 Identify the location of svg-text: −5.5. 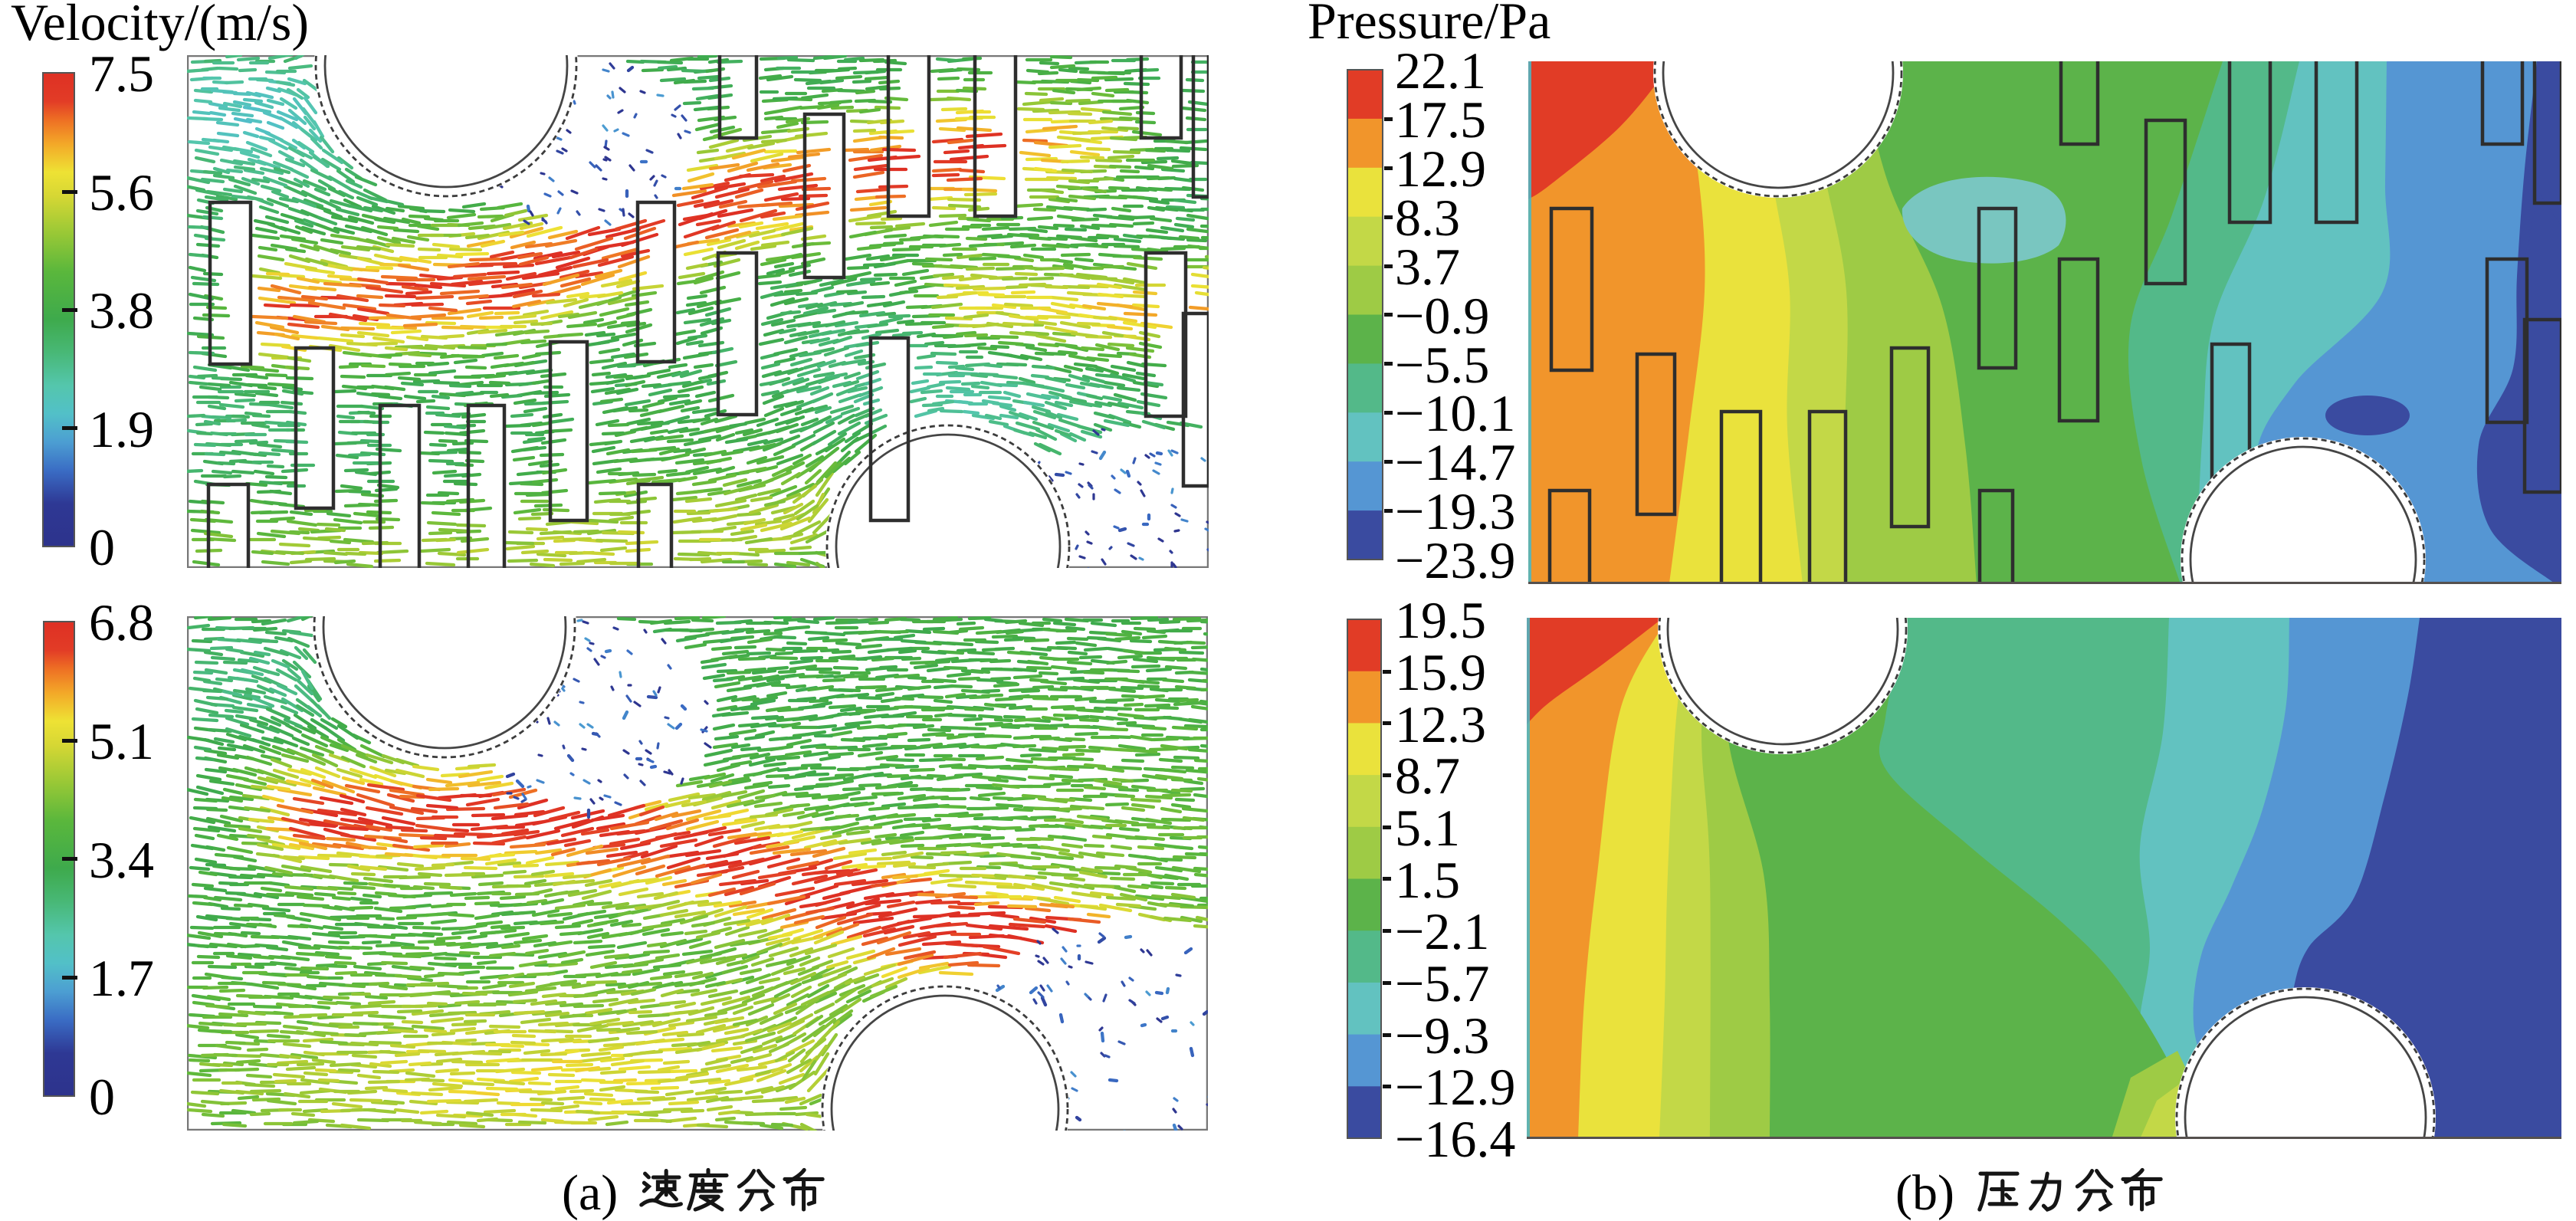
(1442, 365).